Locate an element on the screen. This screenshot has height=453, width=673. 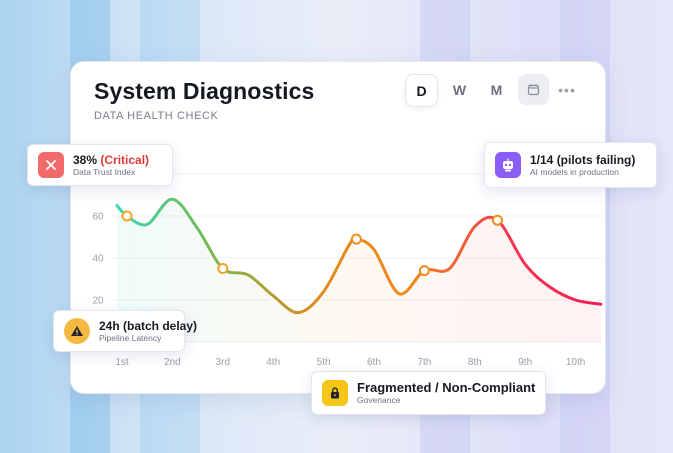
governance-label: Govenance is located at coordinates (379, 399).